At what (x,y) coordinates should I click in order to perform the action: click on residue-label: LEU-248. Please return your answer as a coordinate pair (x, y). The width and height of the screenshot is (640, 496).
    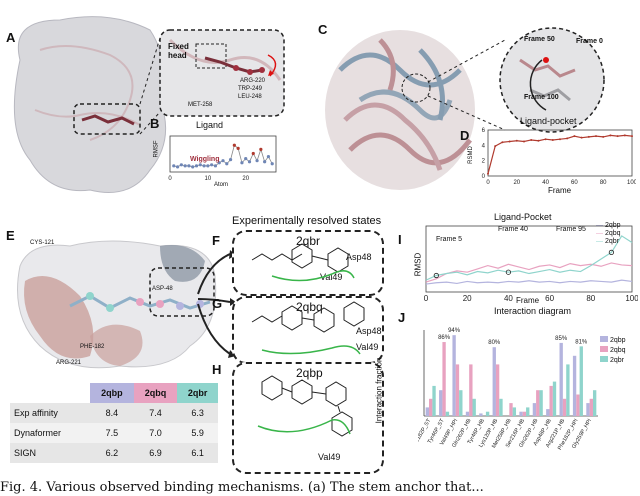
    Looking at the image, I should click on (250, 97).